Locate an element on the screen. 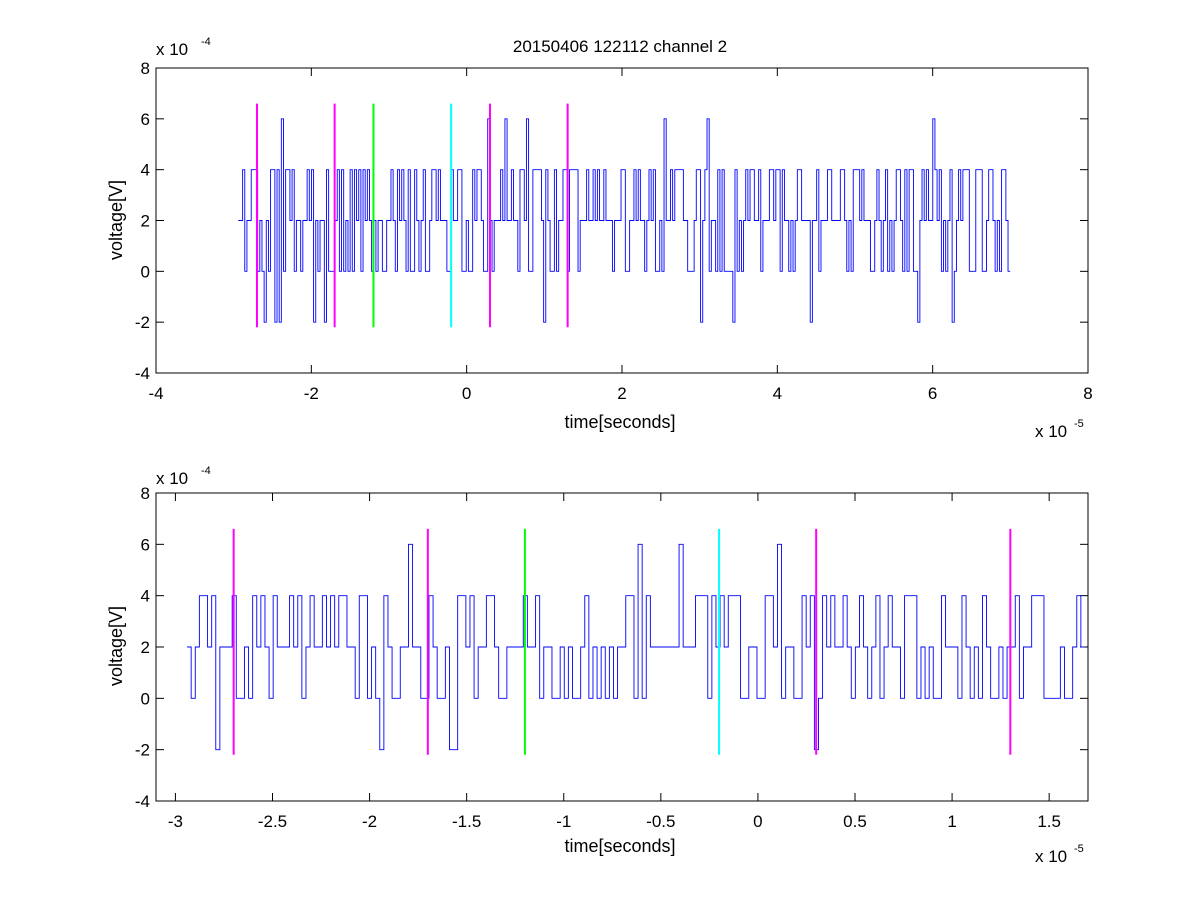 The image size is (1200, 900). bottom-plot-y-tick-label: 0 is located at coordinates (145, 698).